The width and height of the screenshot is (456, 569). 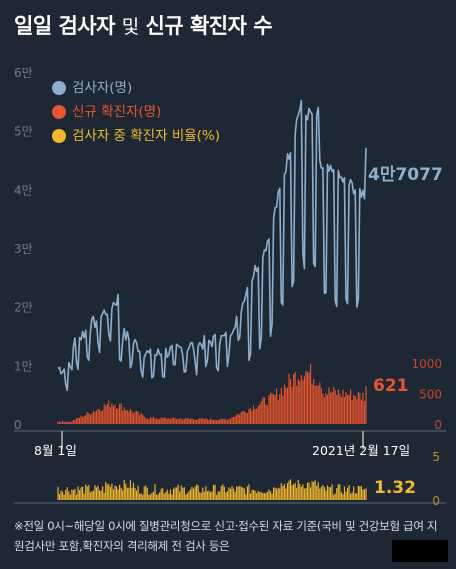 What do you see at coordinates (361, 450) in the screenshot?
I see `x-label-end: 2021년 2월 17일` at bounding box center [361, 450].